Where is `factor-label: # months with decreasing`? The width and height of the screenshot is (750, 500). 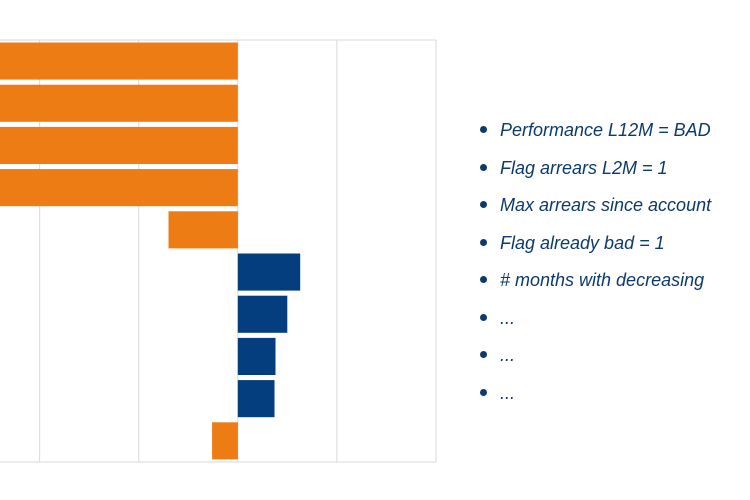 factor-label: # months with decreasing is located at coordinates (602, 280).